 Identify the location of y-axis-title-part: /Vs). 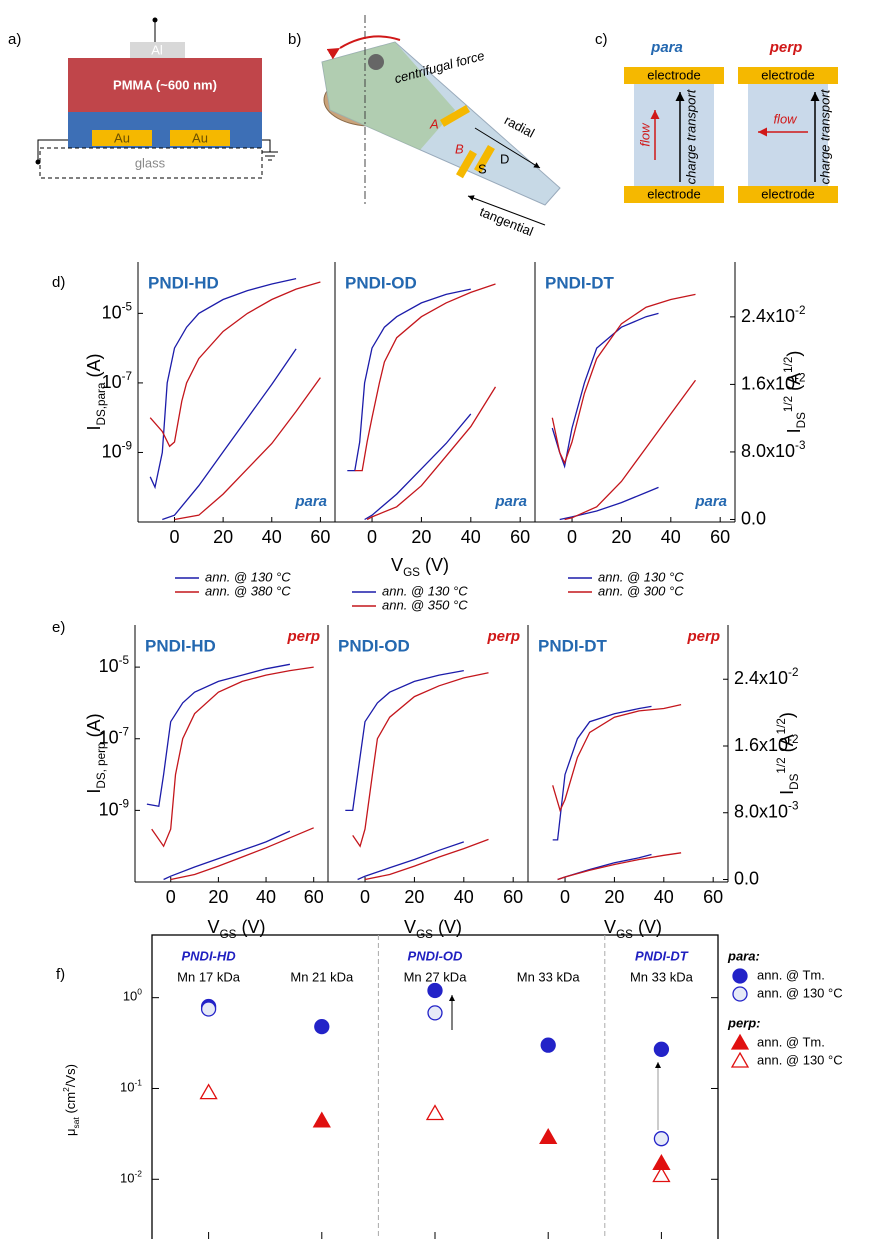
(70, 1075).